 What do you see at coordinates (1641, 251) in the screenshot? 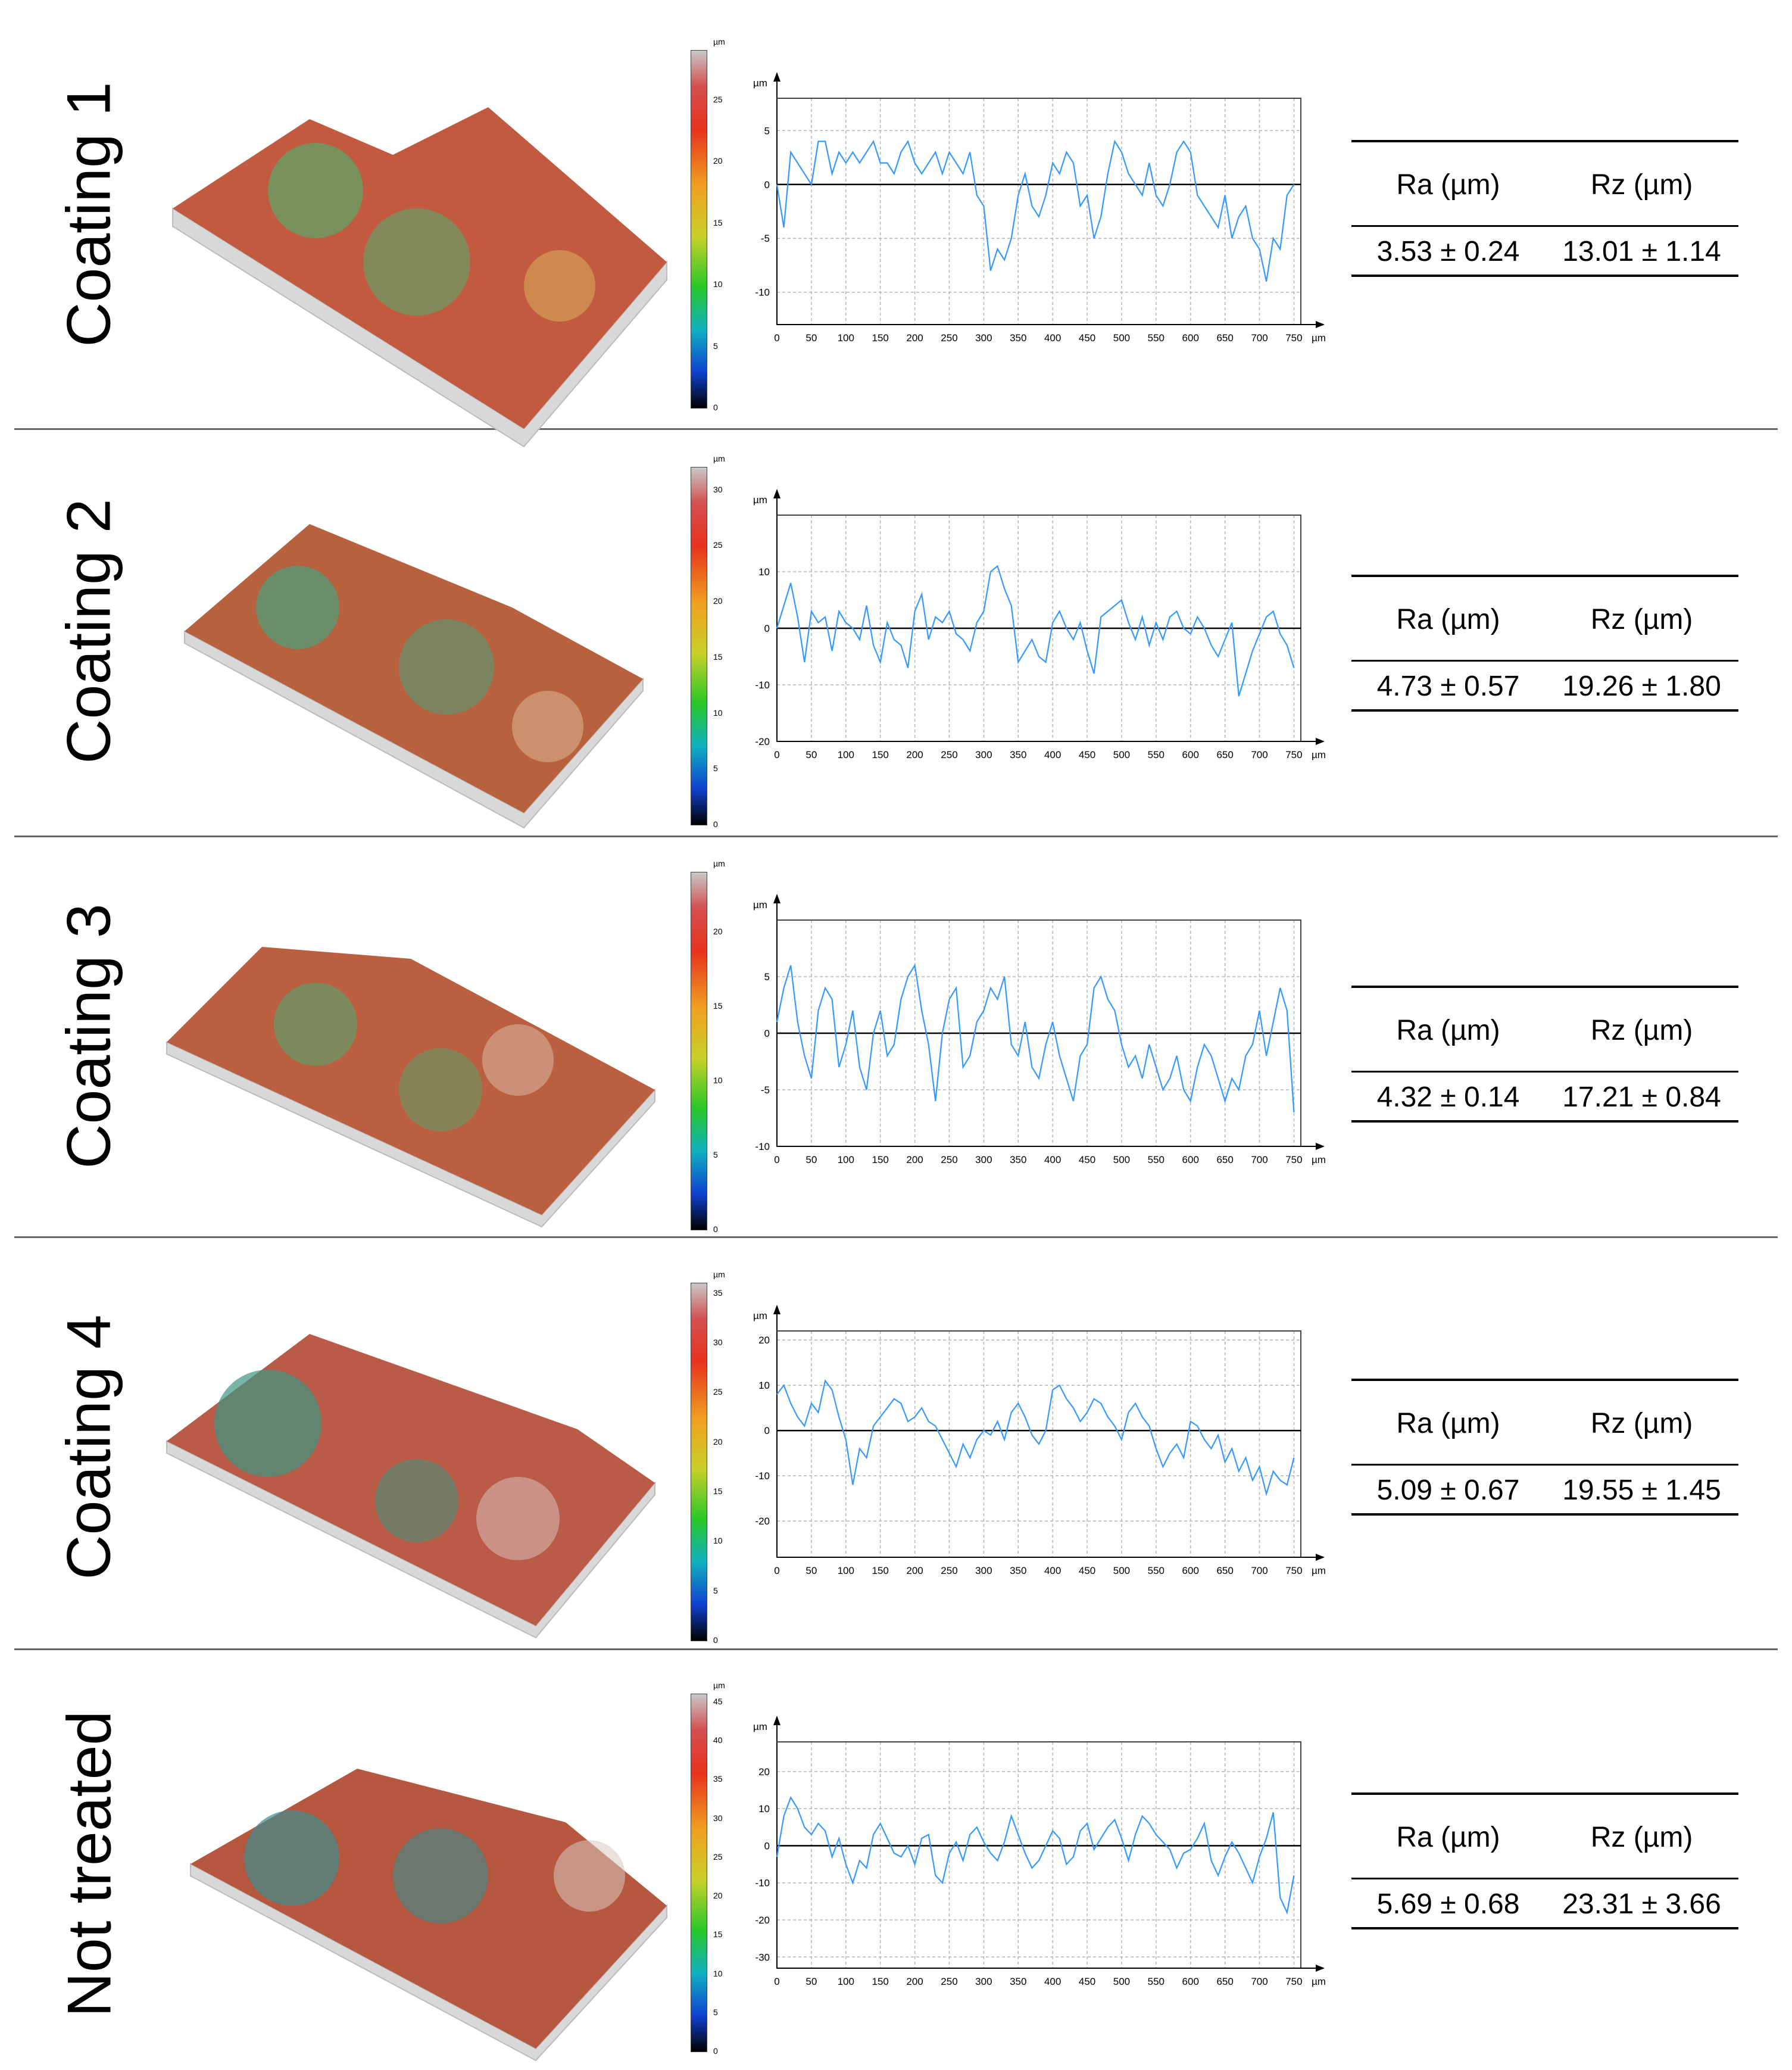
I see `rz-value: 13.01 ± 1.14` at bounding box center [1641, 251].